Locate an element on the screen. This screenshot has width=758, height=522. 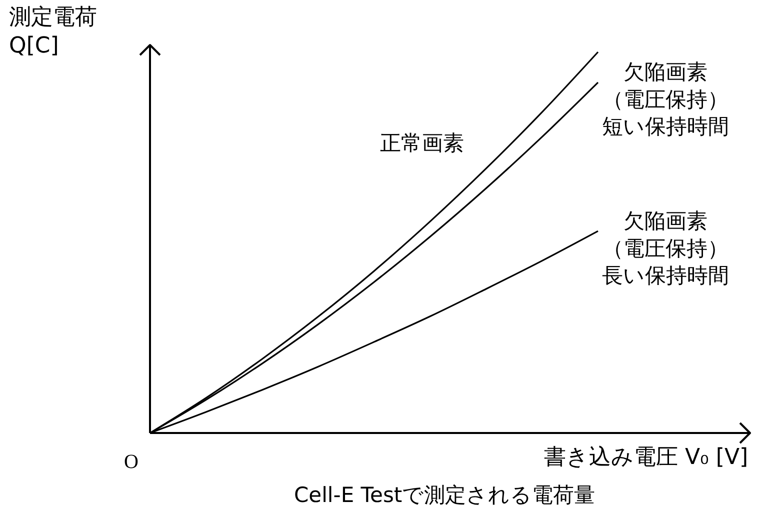
x-axis-title: 書き込み電圧 V₀ [V] is located at coordinates (646, 457).